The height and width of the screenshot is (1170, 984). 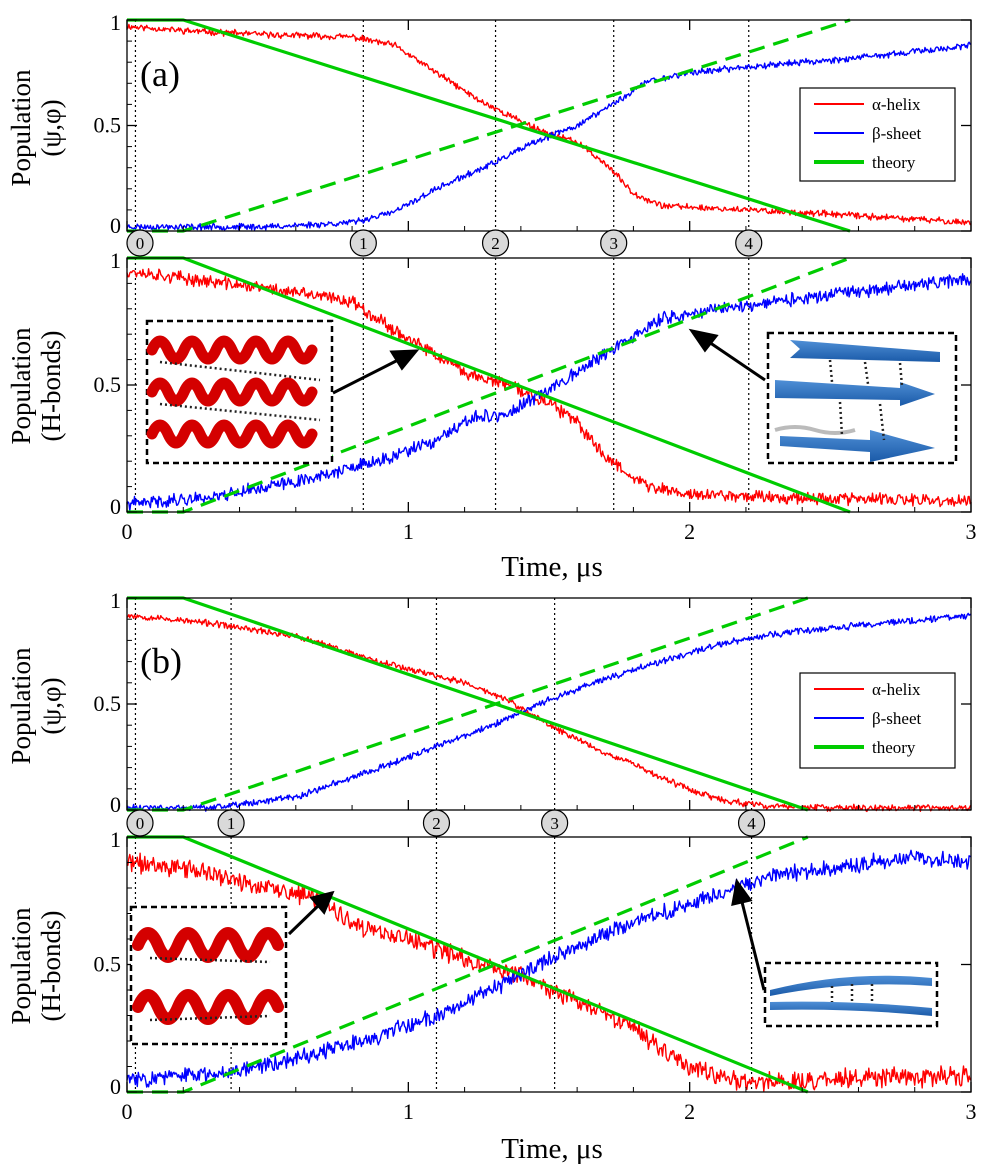 I want to click on legend-b-beta: β-sheet, so click(x=897, y=718).